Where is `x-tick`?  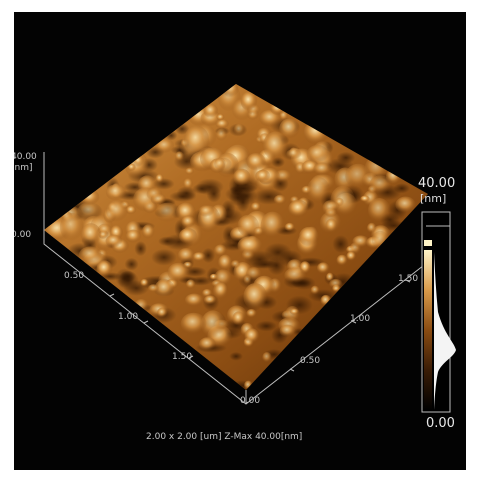
x-tick is located at coordinates (191, 357).